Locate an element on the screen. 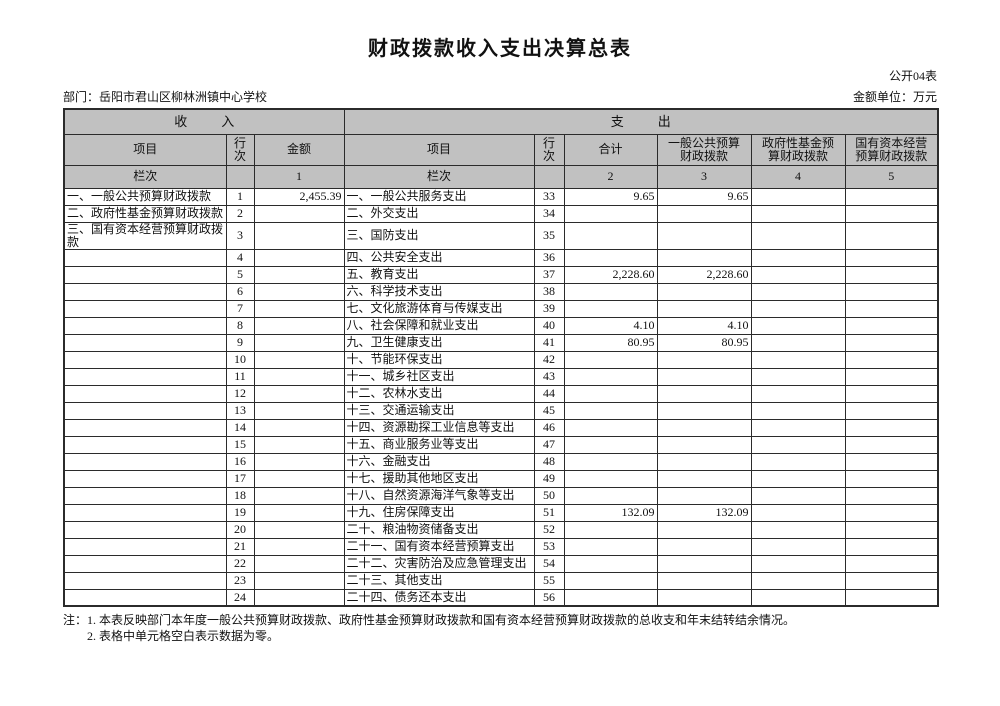  table-row: 13 十三、交通运输支出 45 is located at coordinates (501, 410).